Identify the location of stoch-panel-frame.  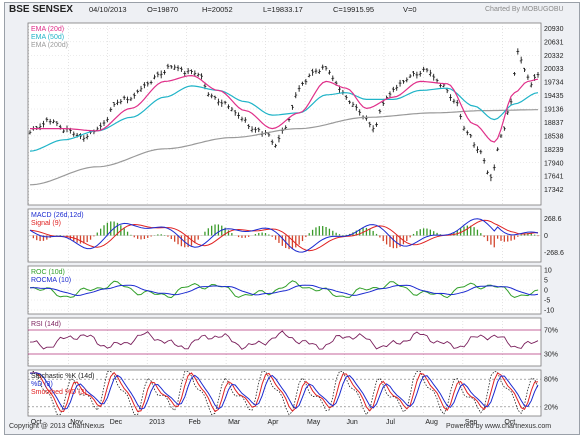
(284, 393).